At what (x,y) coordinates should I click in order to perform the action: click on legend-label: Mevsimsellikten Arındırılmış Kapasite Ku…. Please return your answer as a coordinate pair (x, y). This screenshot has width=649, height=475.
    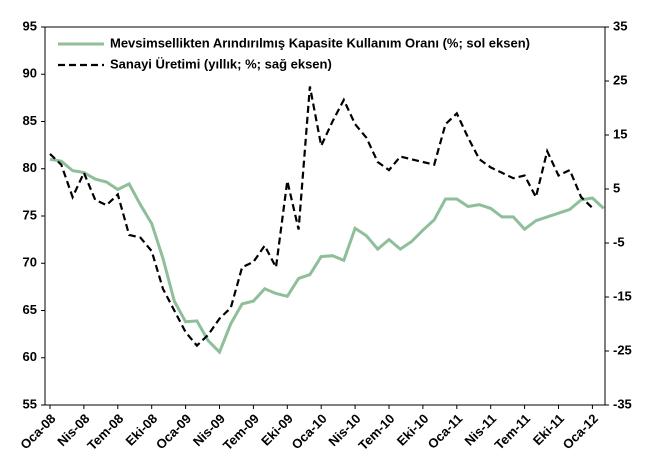
    Looking at the image, I should click on (320, 42).